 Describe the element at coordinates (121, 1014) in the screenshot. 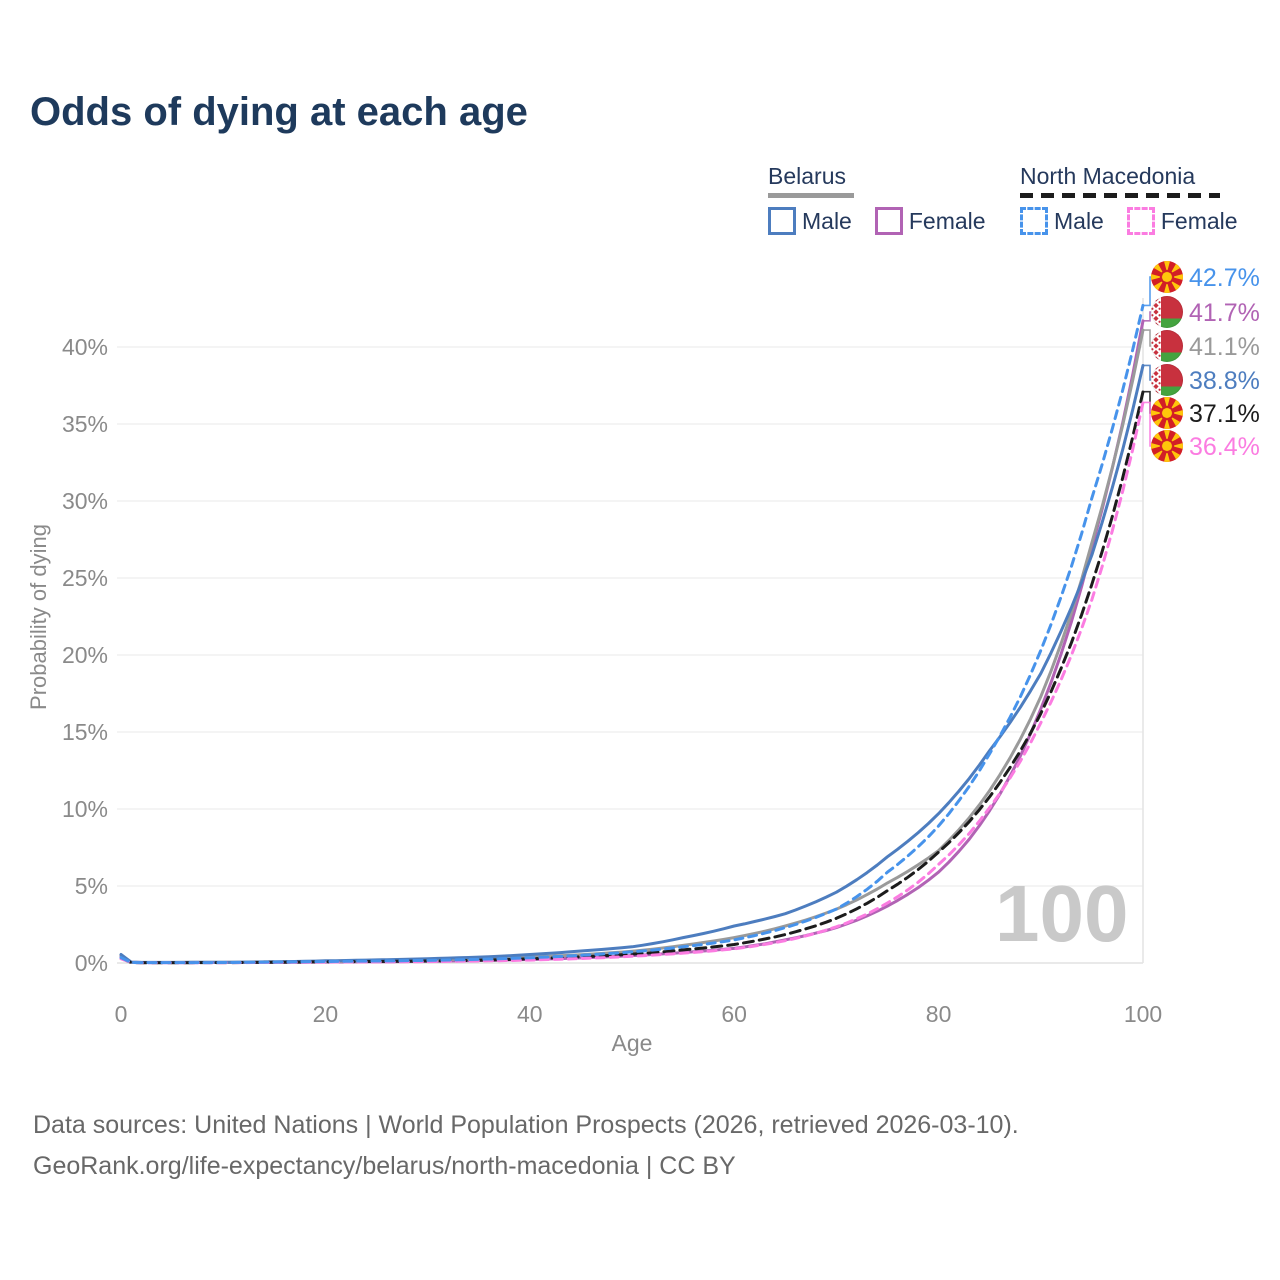

I see `x-tick-label: 0` at that location.